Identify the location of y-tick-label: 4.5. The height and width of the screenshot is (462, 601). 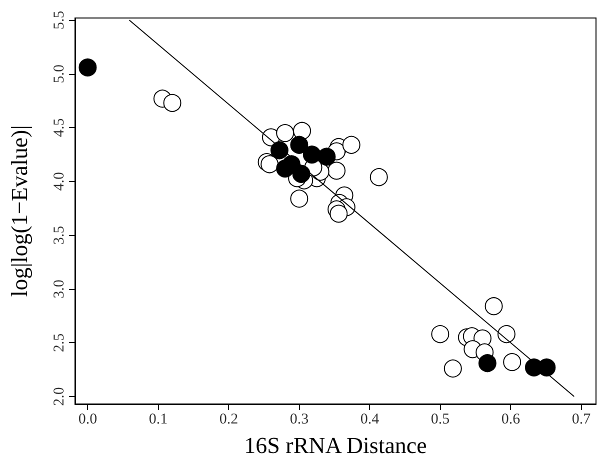
(60, 128).